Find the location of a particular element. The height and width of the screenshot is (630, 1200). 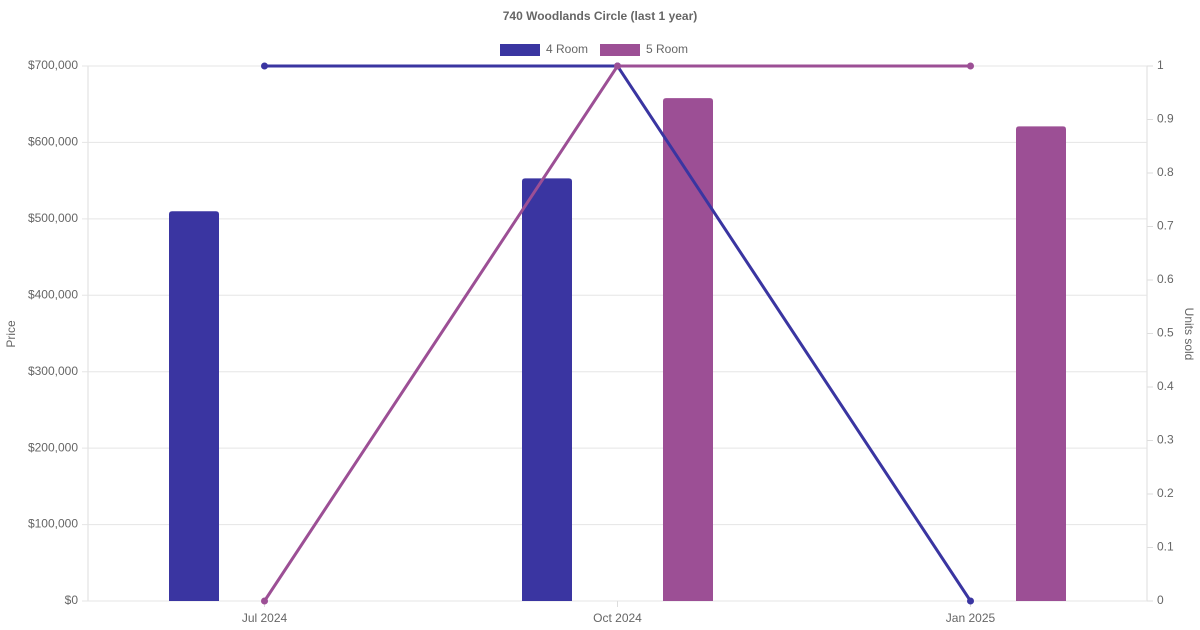

y2-tick-label: 0.1 is located at coordinates (1165, 547).